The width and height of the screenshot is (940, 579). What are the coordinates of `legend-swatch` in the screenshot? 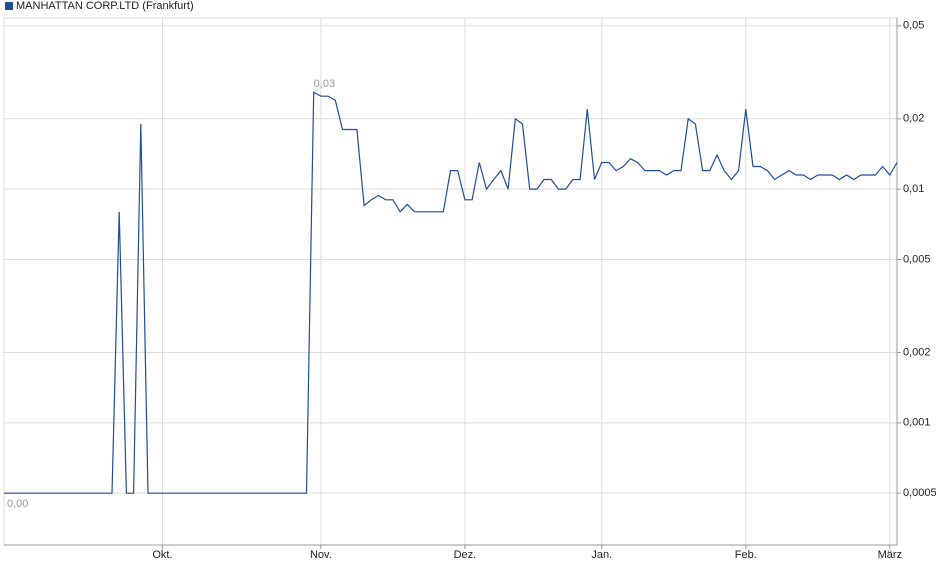 It's located at (9, 6).